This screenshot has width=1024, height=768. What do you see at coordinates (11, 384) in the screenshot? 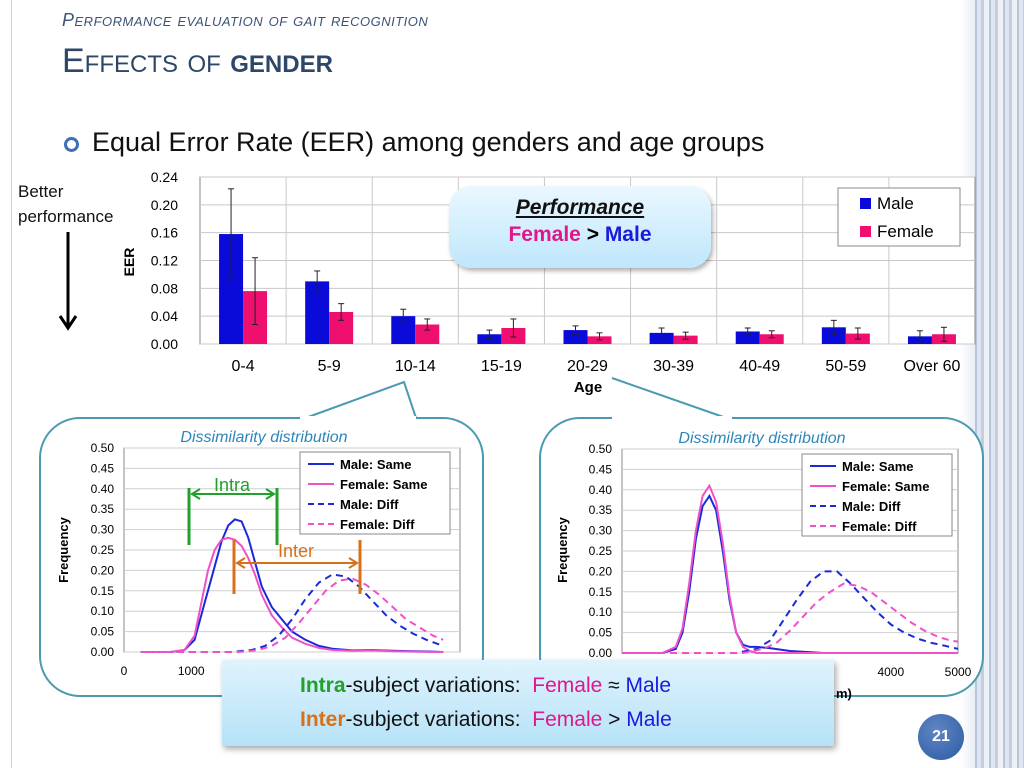
I see `left-rule` at bounding box center [11, 384].